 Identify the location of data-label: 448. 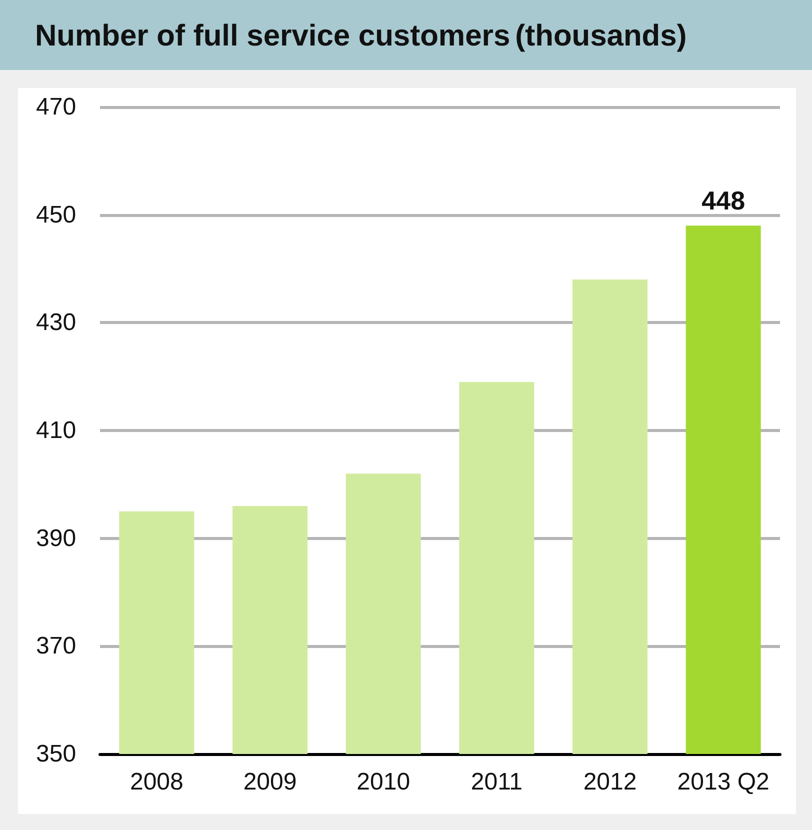
(724, 201).